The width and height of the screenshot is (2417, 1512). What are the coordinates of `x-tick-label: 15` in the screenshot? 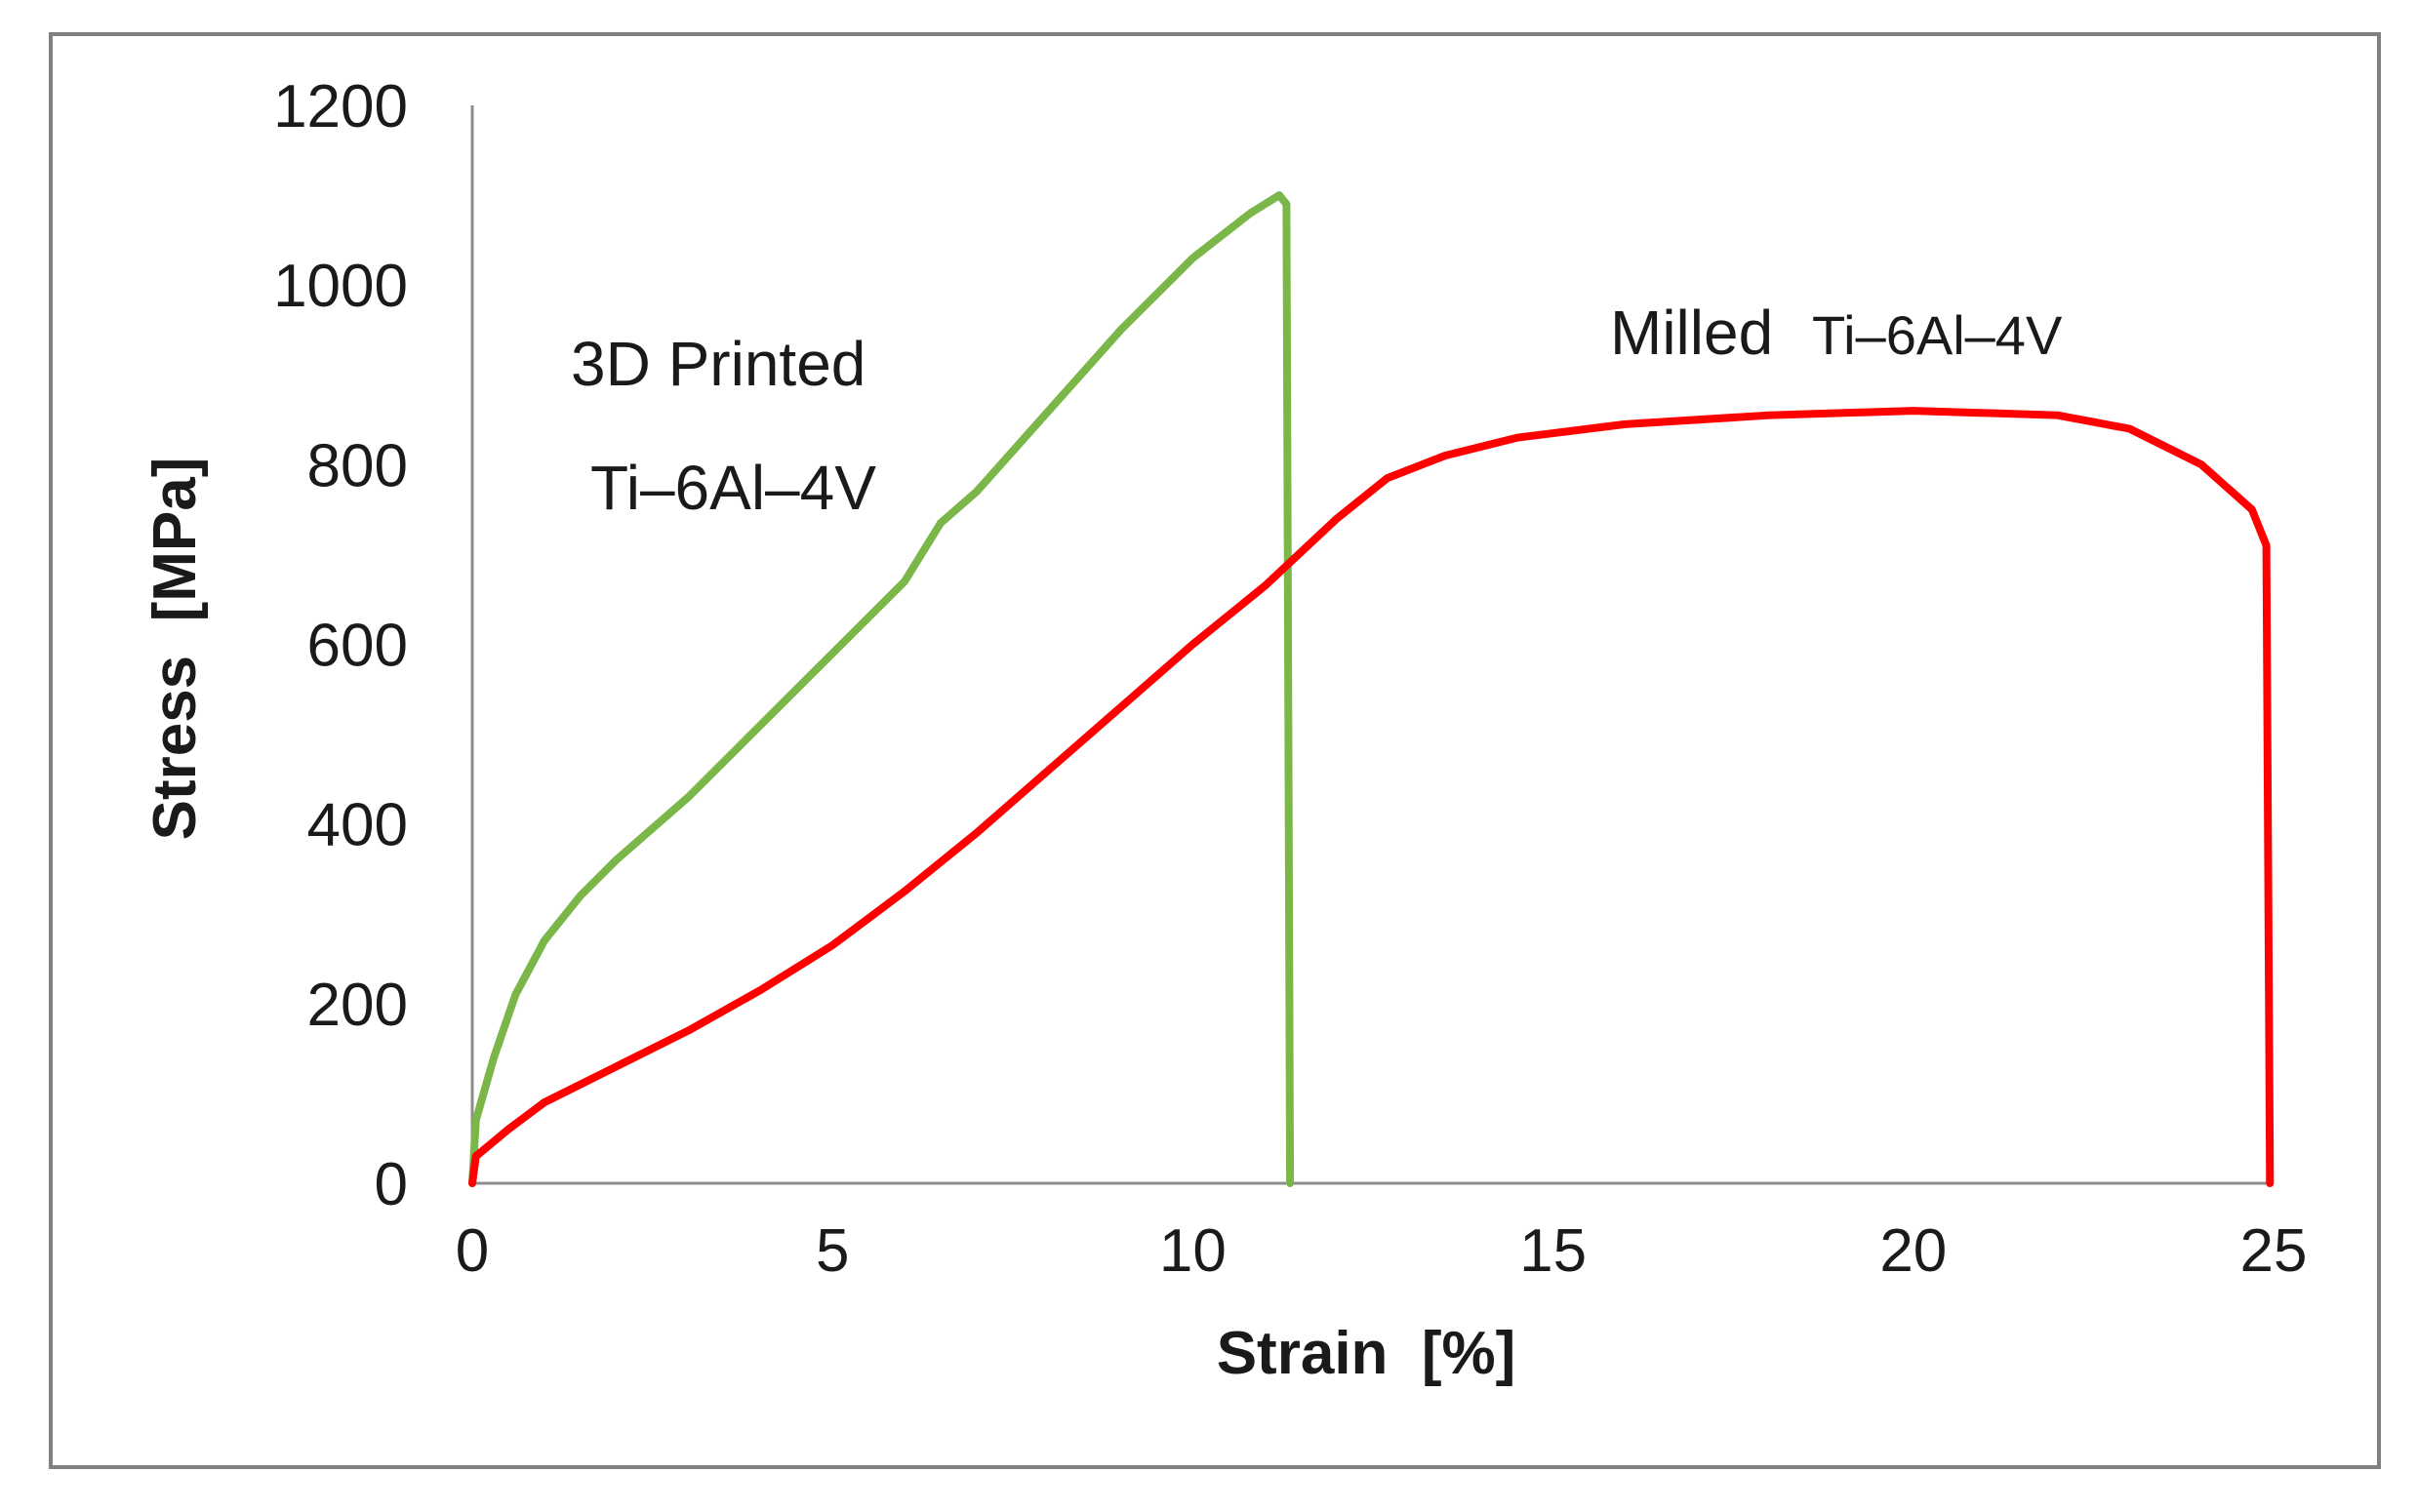 It's located at (1553, 1251).